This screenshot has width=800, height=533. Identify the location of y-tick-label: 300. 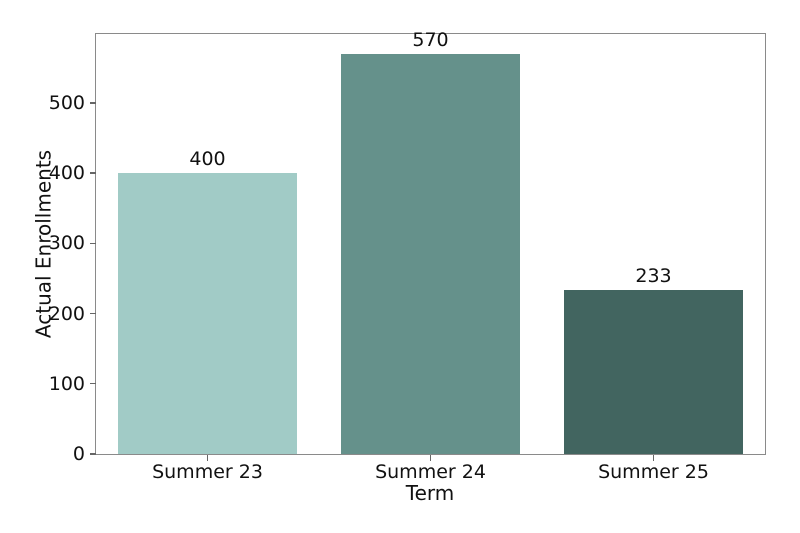
(66, 243).